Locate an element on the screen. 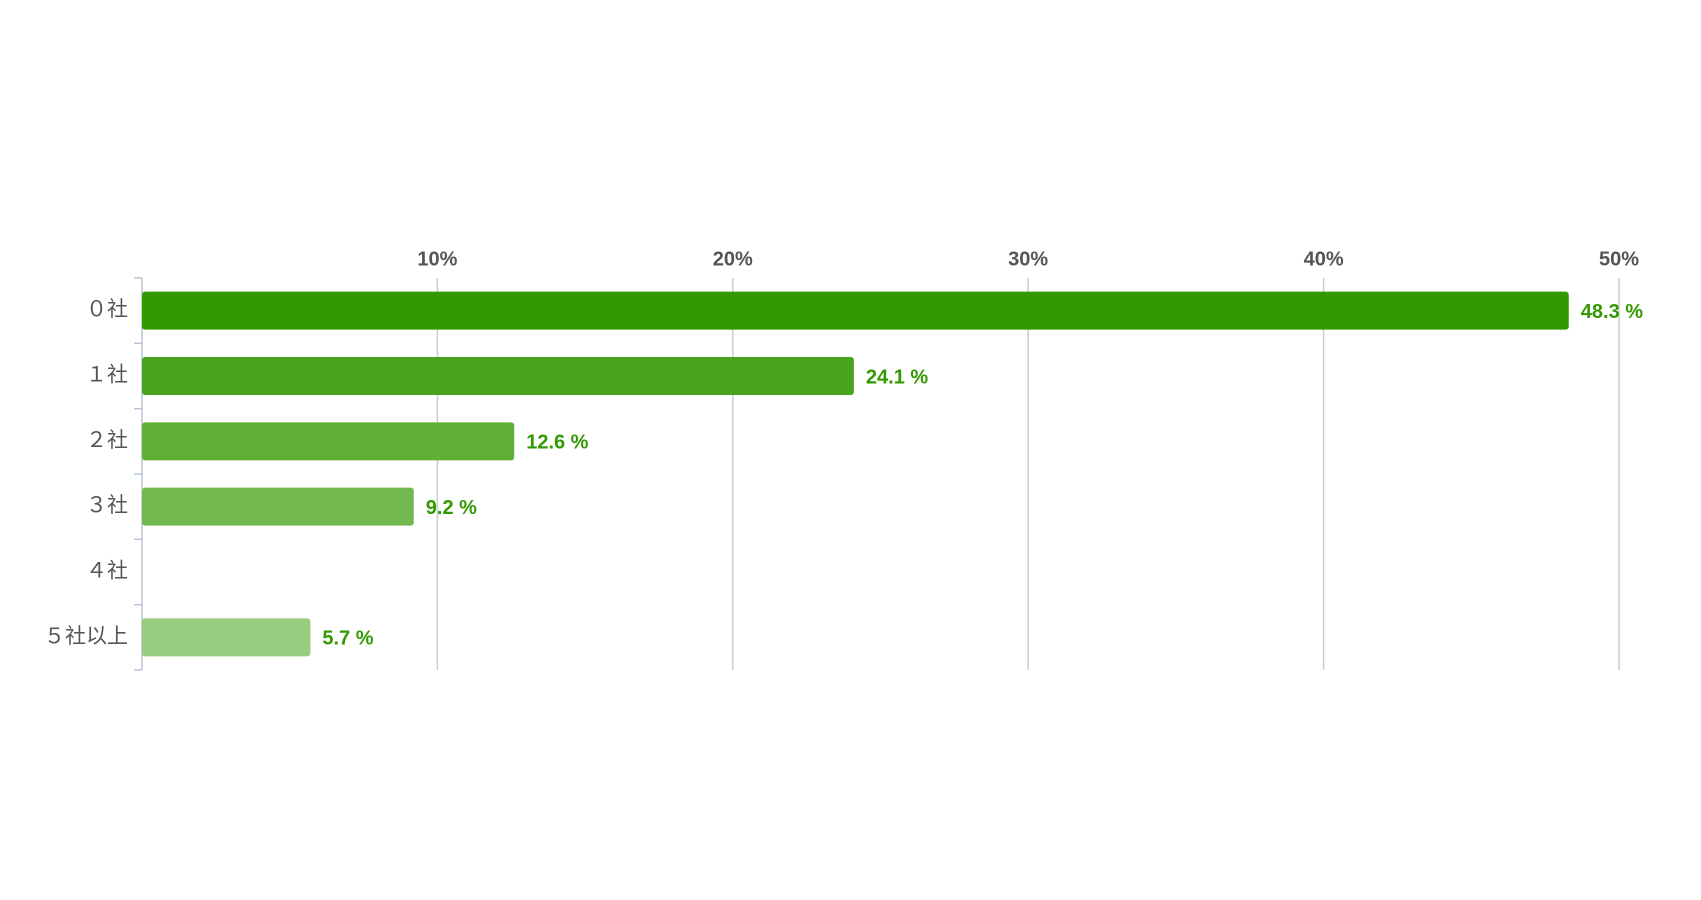 The width and height of the screenshot is (1701, 900). value-label: 24.1 % is located at coordinates (897, 377).